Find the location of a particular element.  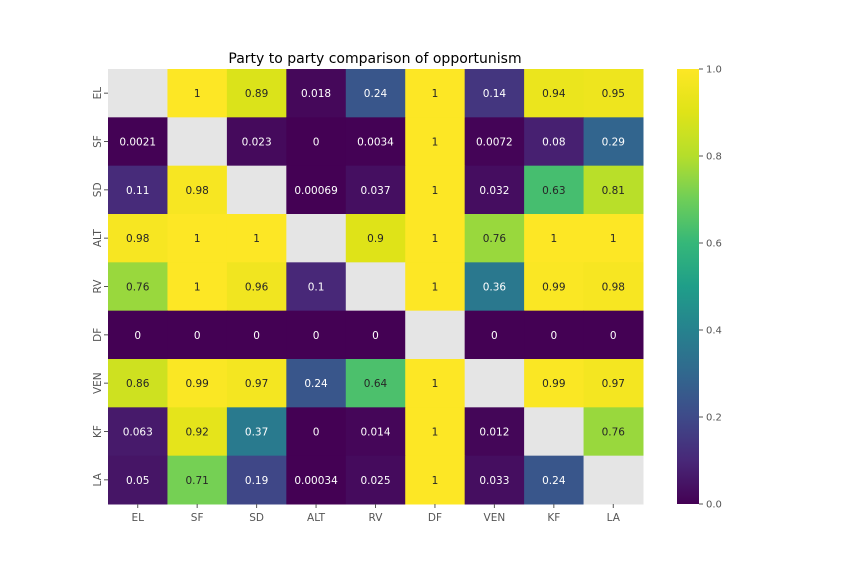

cell-value-label: 0.97 is located at coordinates (613, 384).